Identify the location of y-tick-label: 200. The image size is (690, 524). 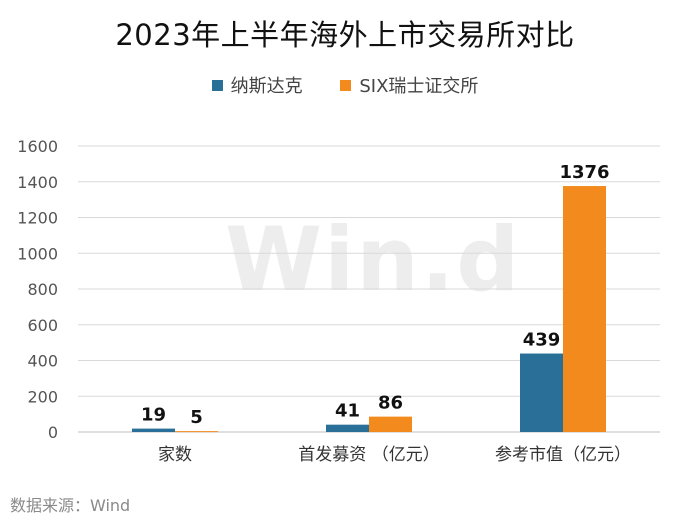
(42, 396).